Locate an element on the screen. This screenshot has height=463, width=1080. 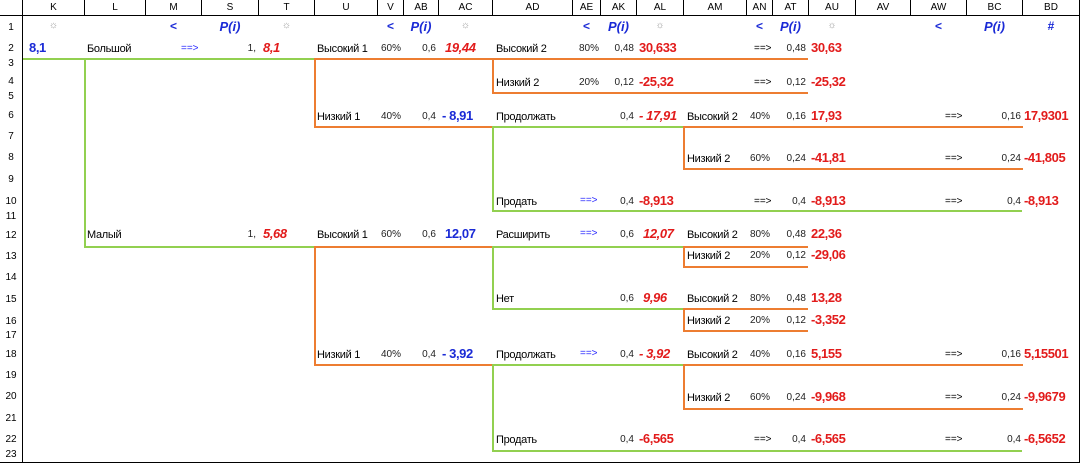
big-high1-low2-arrow: ==> is located at coordinates (763, 82).